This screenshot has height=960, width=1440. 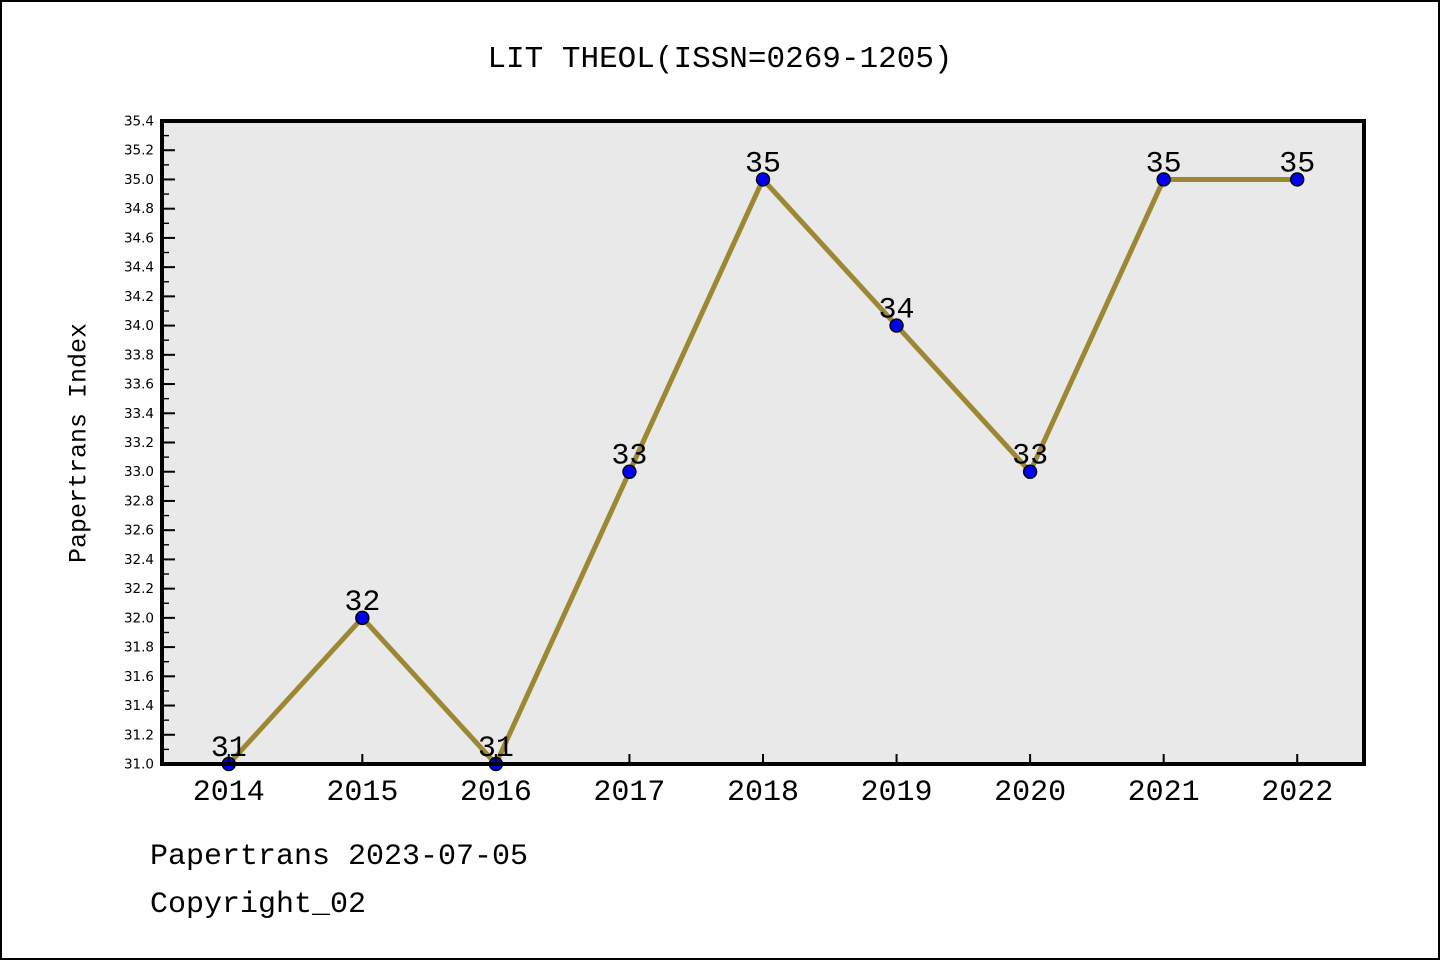 I want to click on x-tick-label: 2021, so click(x=1164, y=793).